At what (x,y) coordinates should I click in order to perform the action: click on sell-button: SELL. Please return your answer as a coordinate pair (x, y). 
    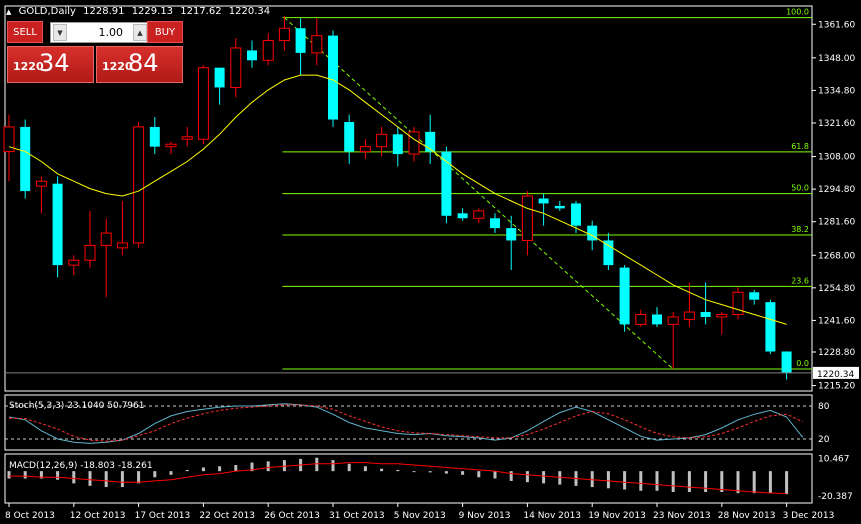
    Looking at the image, I should click on (25, 32).